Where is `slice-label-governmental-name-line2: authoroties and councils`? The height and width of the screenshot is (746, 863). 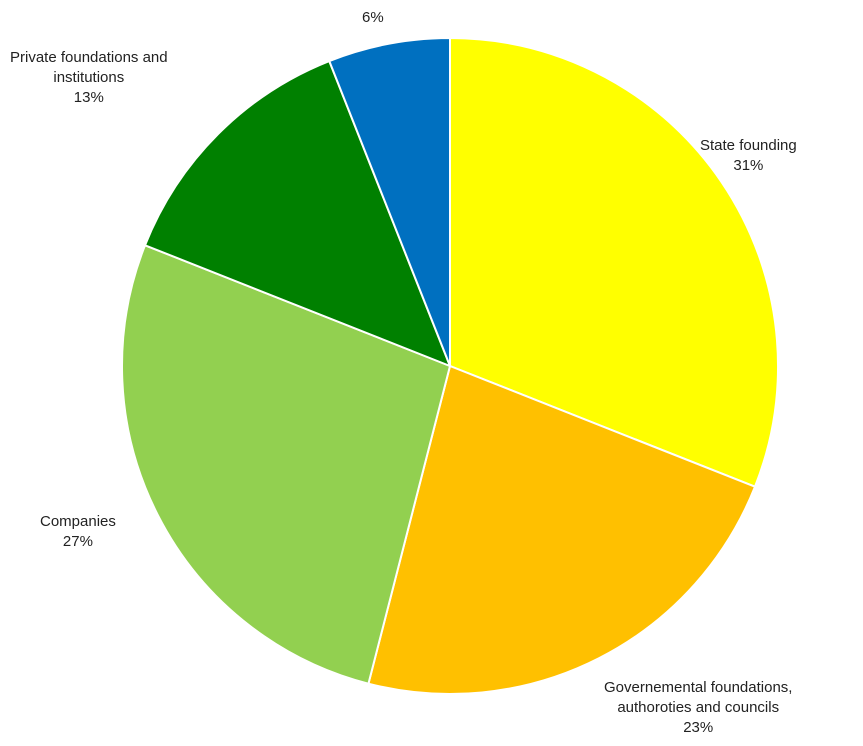
slice-label-governmental-name-line2: authoroties and councils is located at coordinates (698, 707).